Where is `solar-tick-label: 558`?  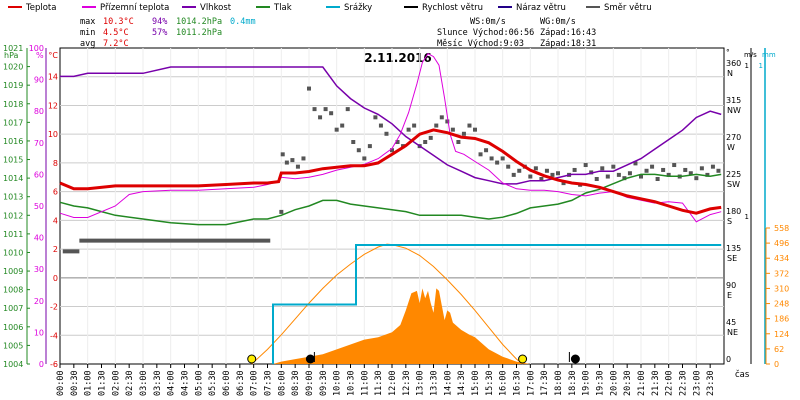 solar-tick-label: 558 is located at coordinates (781, 228).